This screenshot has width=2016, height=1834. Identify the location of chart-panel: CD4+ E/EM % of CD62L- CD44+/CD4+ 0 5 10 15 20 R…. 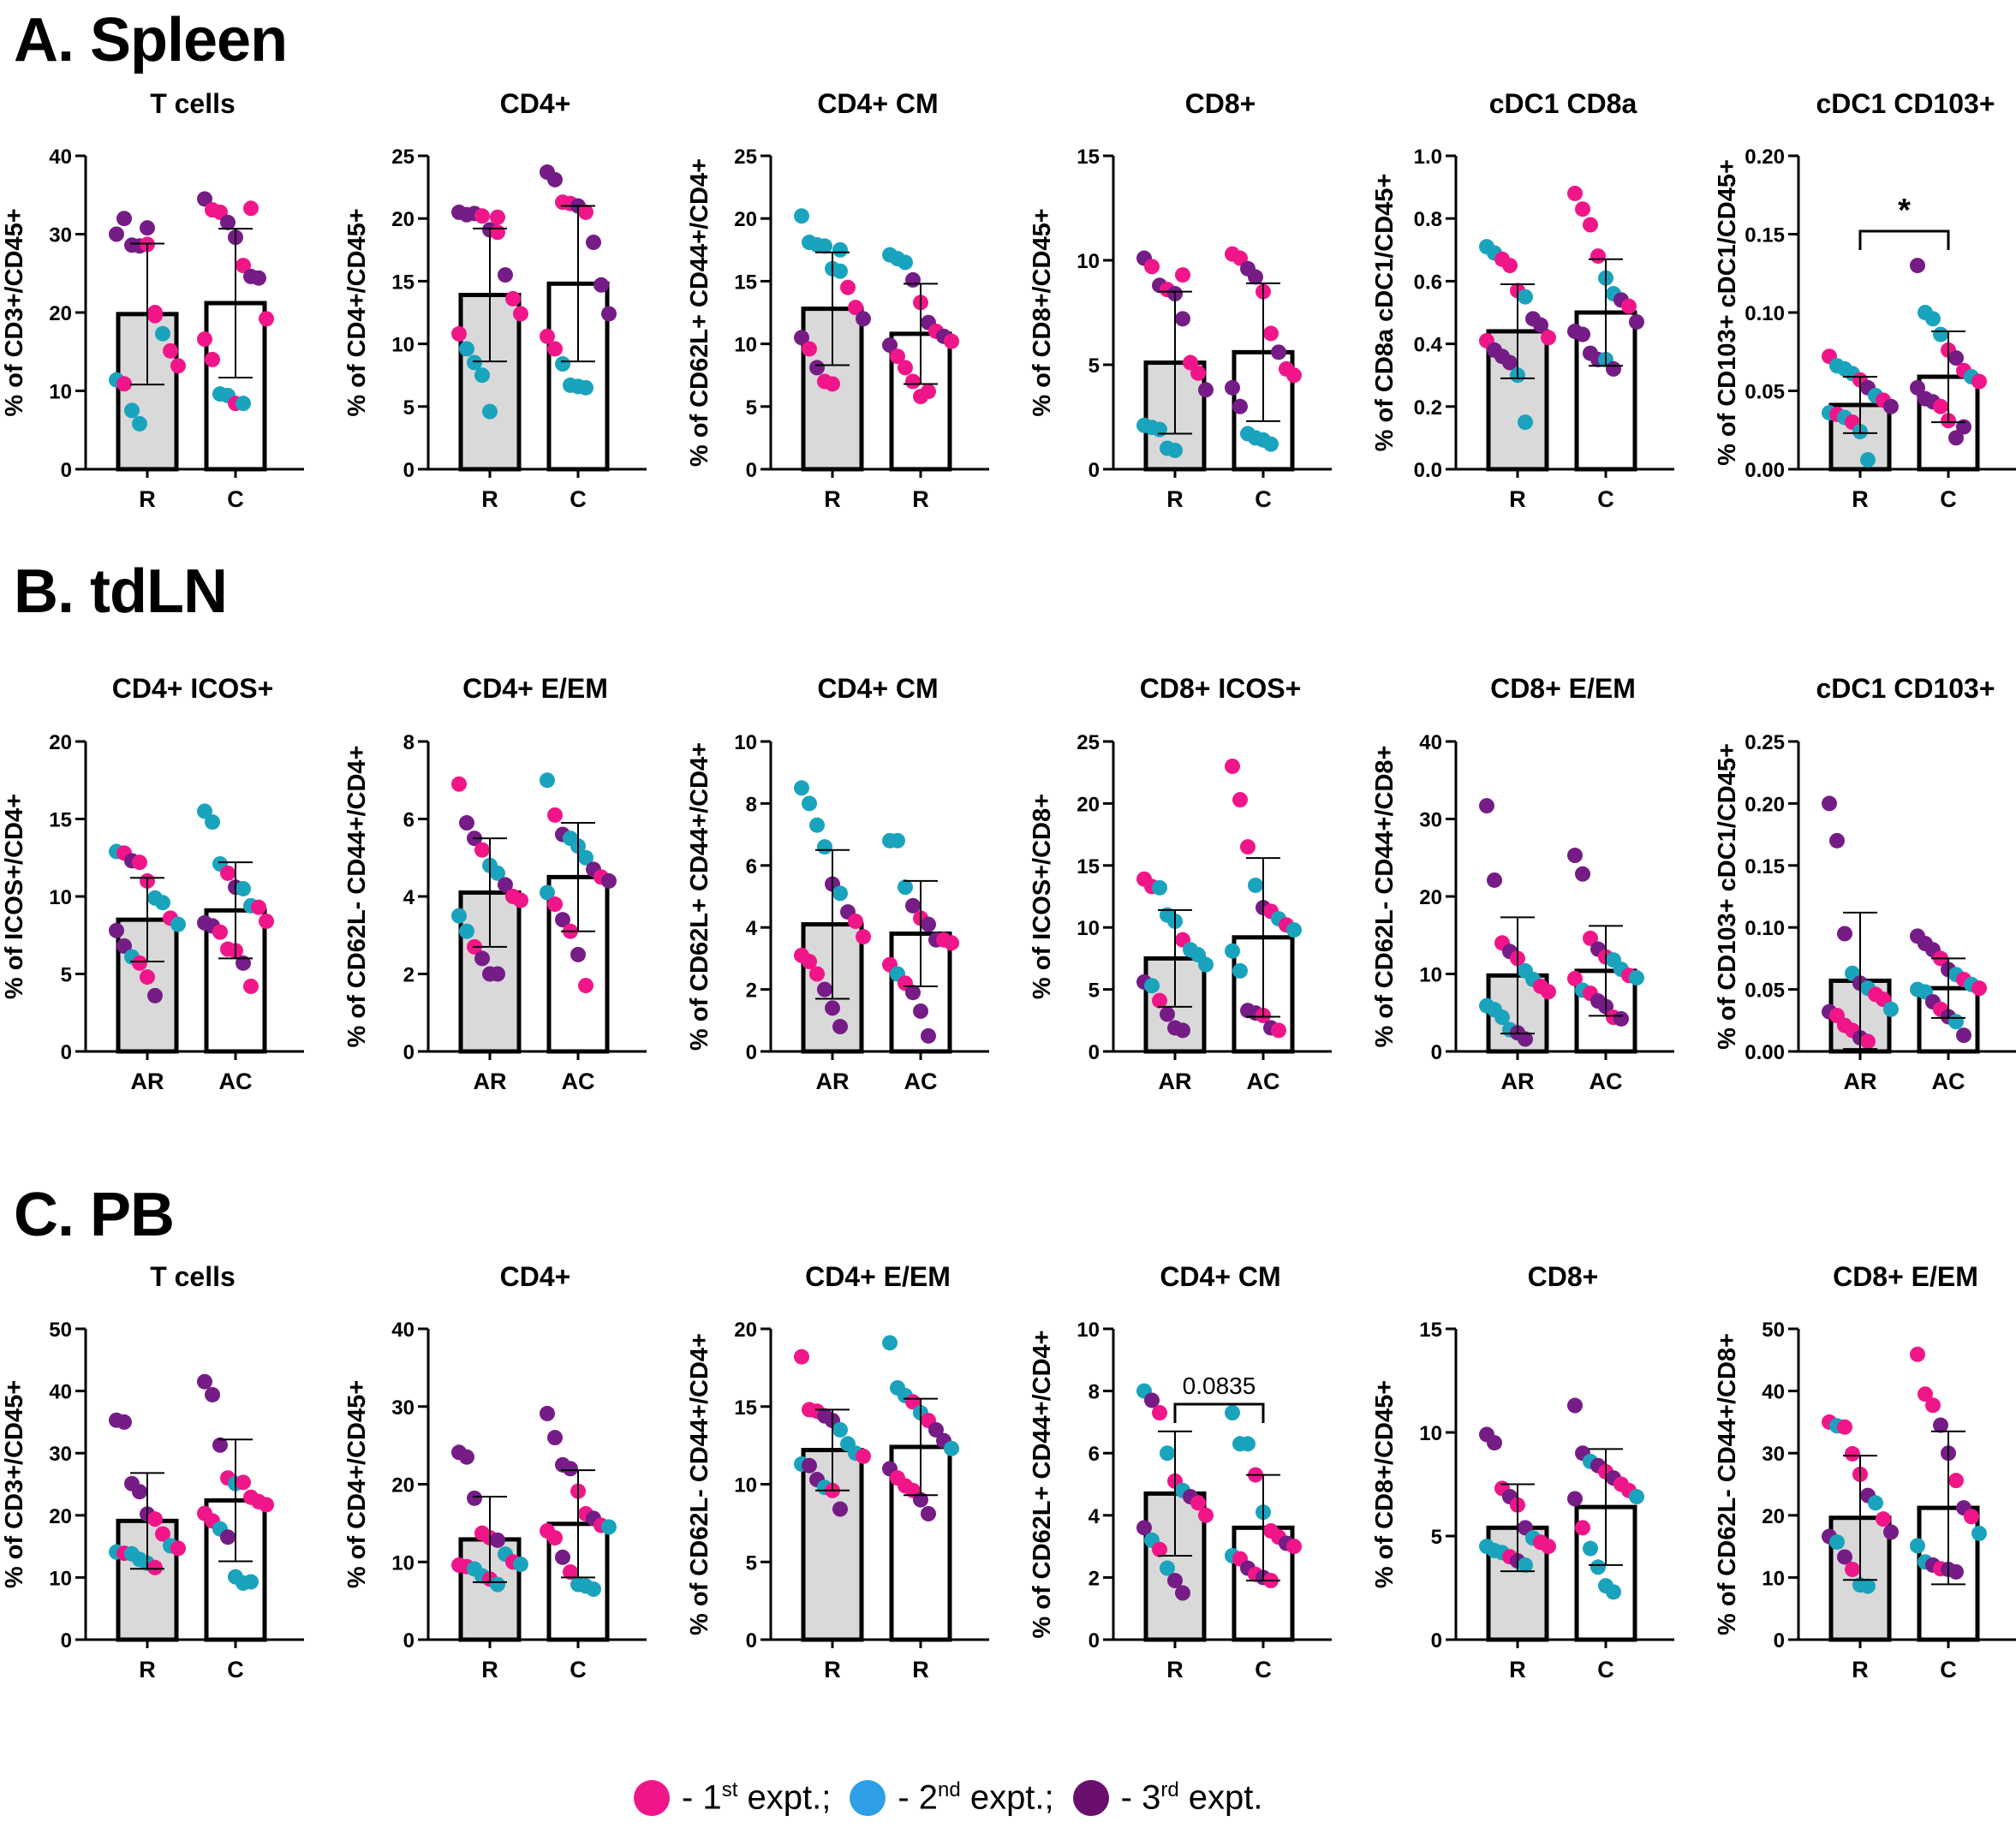
(838, 1471).